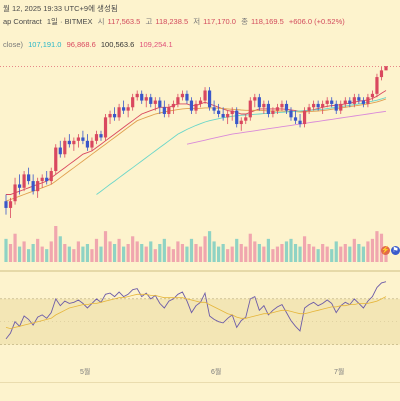  Describe the element at coordinates (385, 250) in the screenshot. I see `lightning-icon: ⚡` at that location.